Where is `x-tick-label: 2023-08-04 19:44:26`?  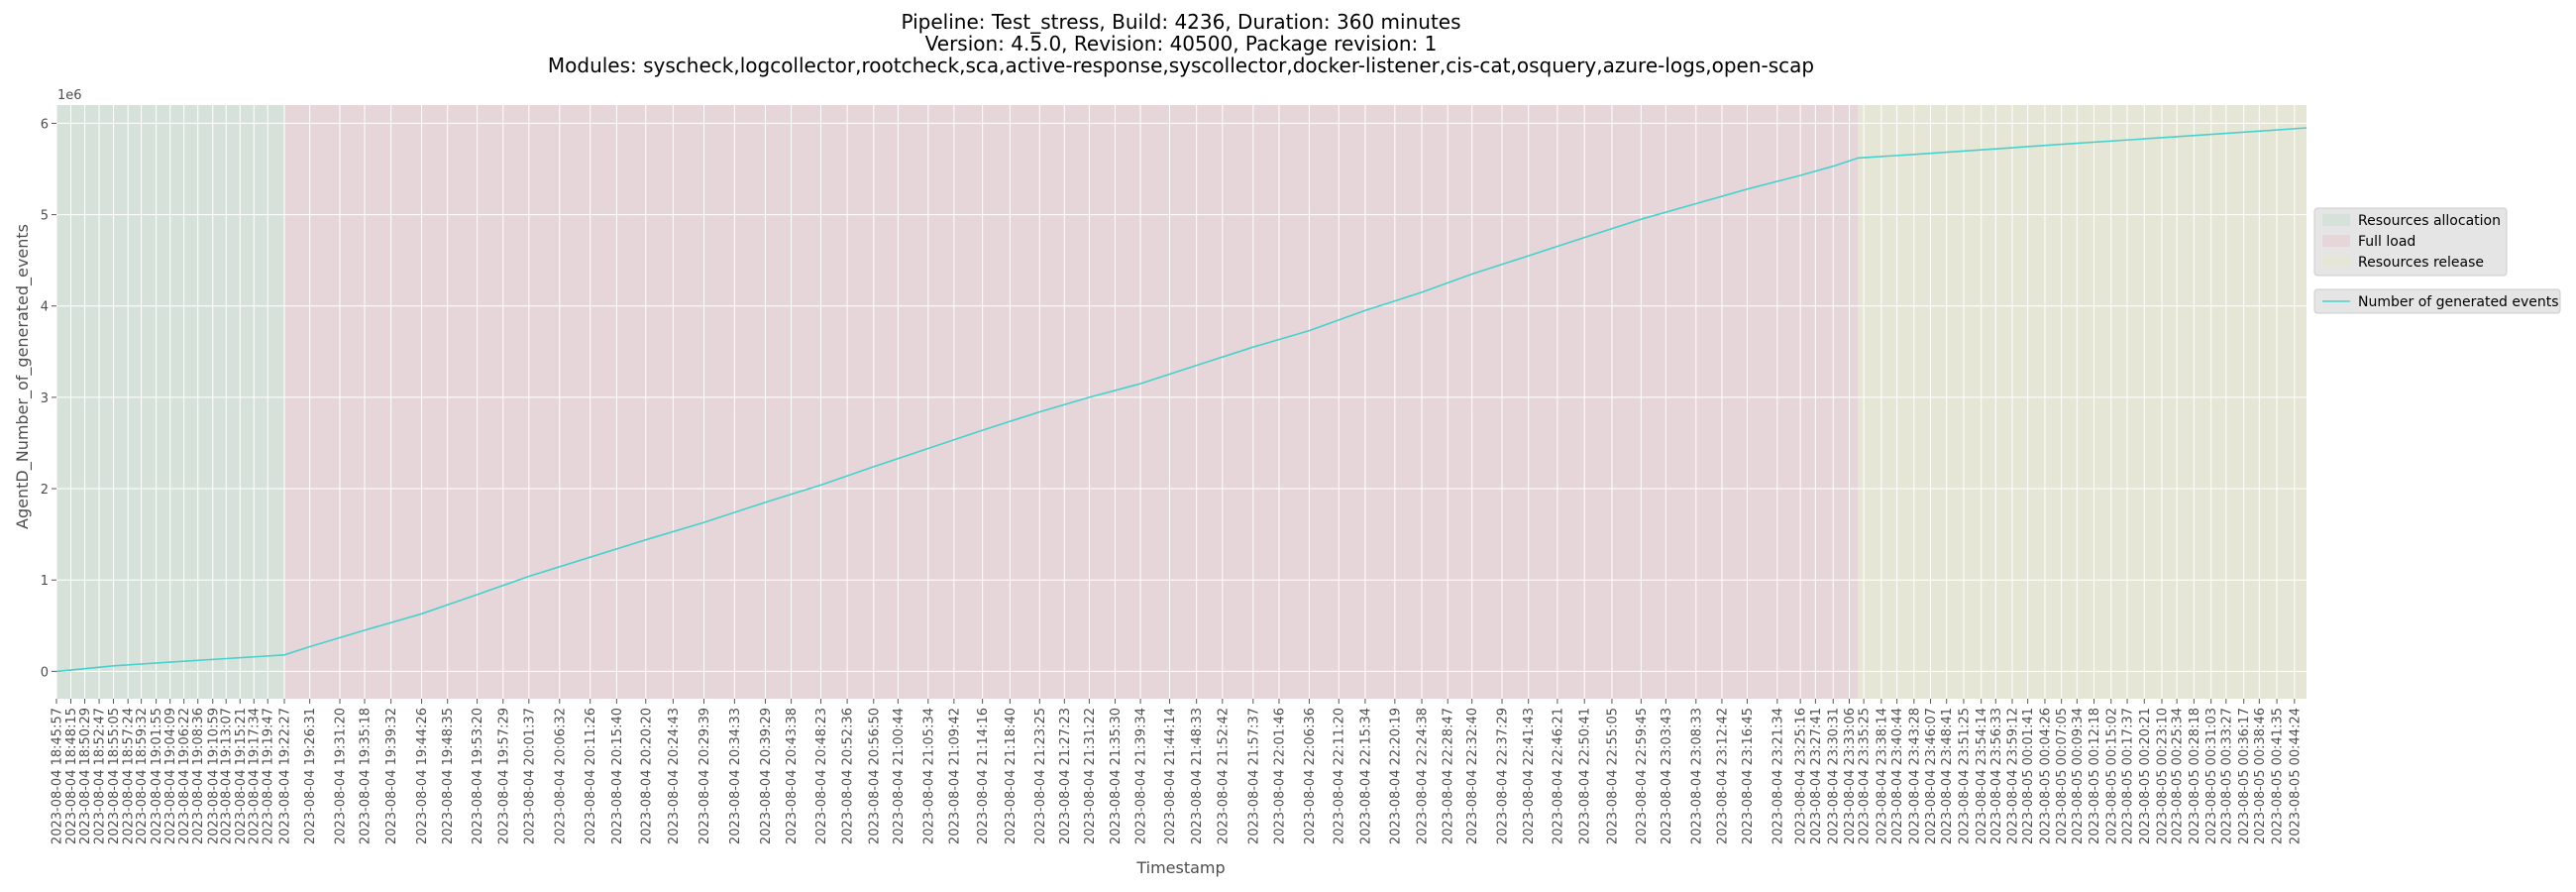 x-tick-label: 2023-08-04 19:44:26 is located at coordinates (422, 776).